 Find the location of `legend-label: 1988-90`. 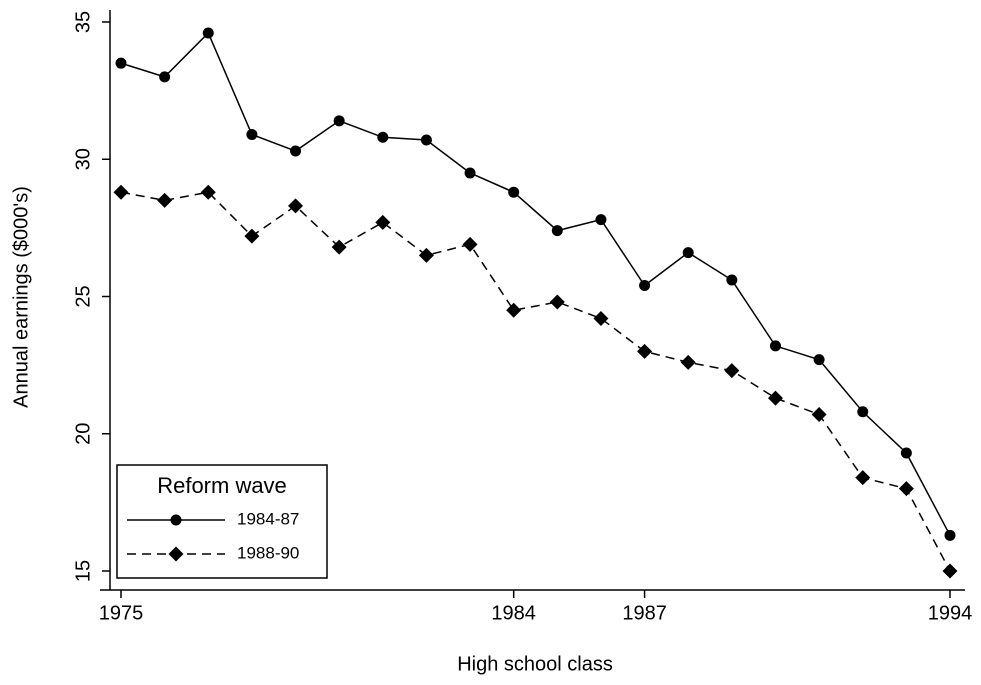

legend-label: 1988-90 is located at coordinates (268, 552).